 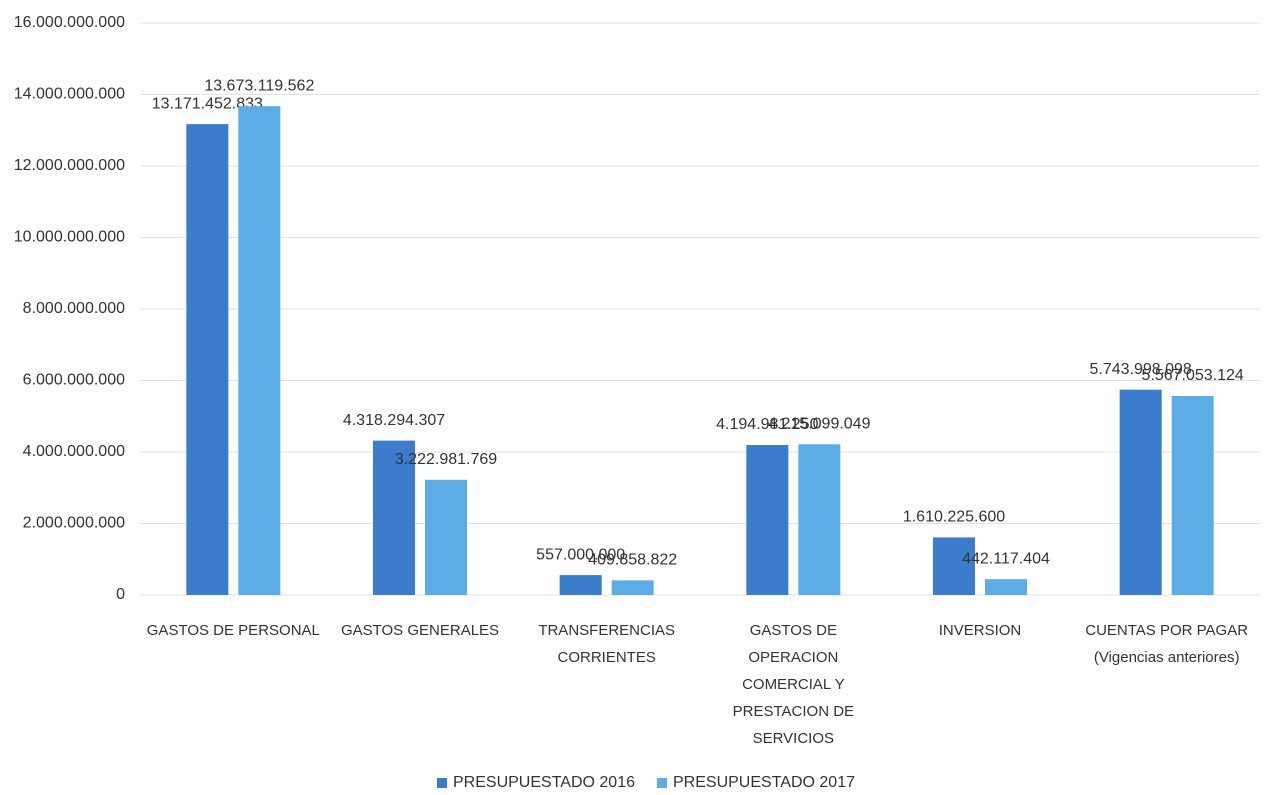 What do you see at coordinates (69, 237) in the screenshot?
I see `y-tick-label: 10.000.000.000` at bounding box center [69, 237].